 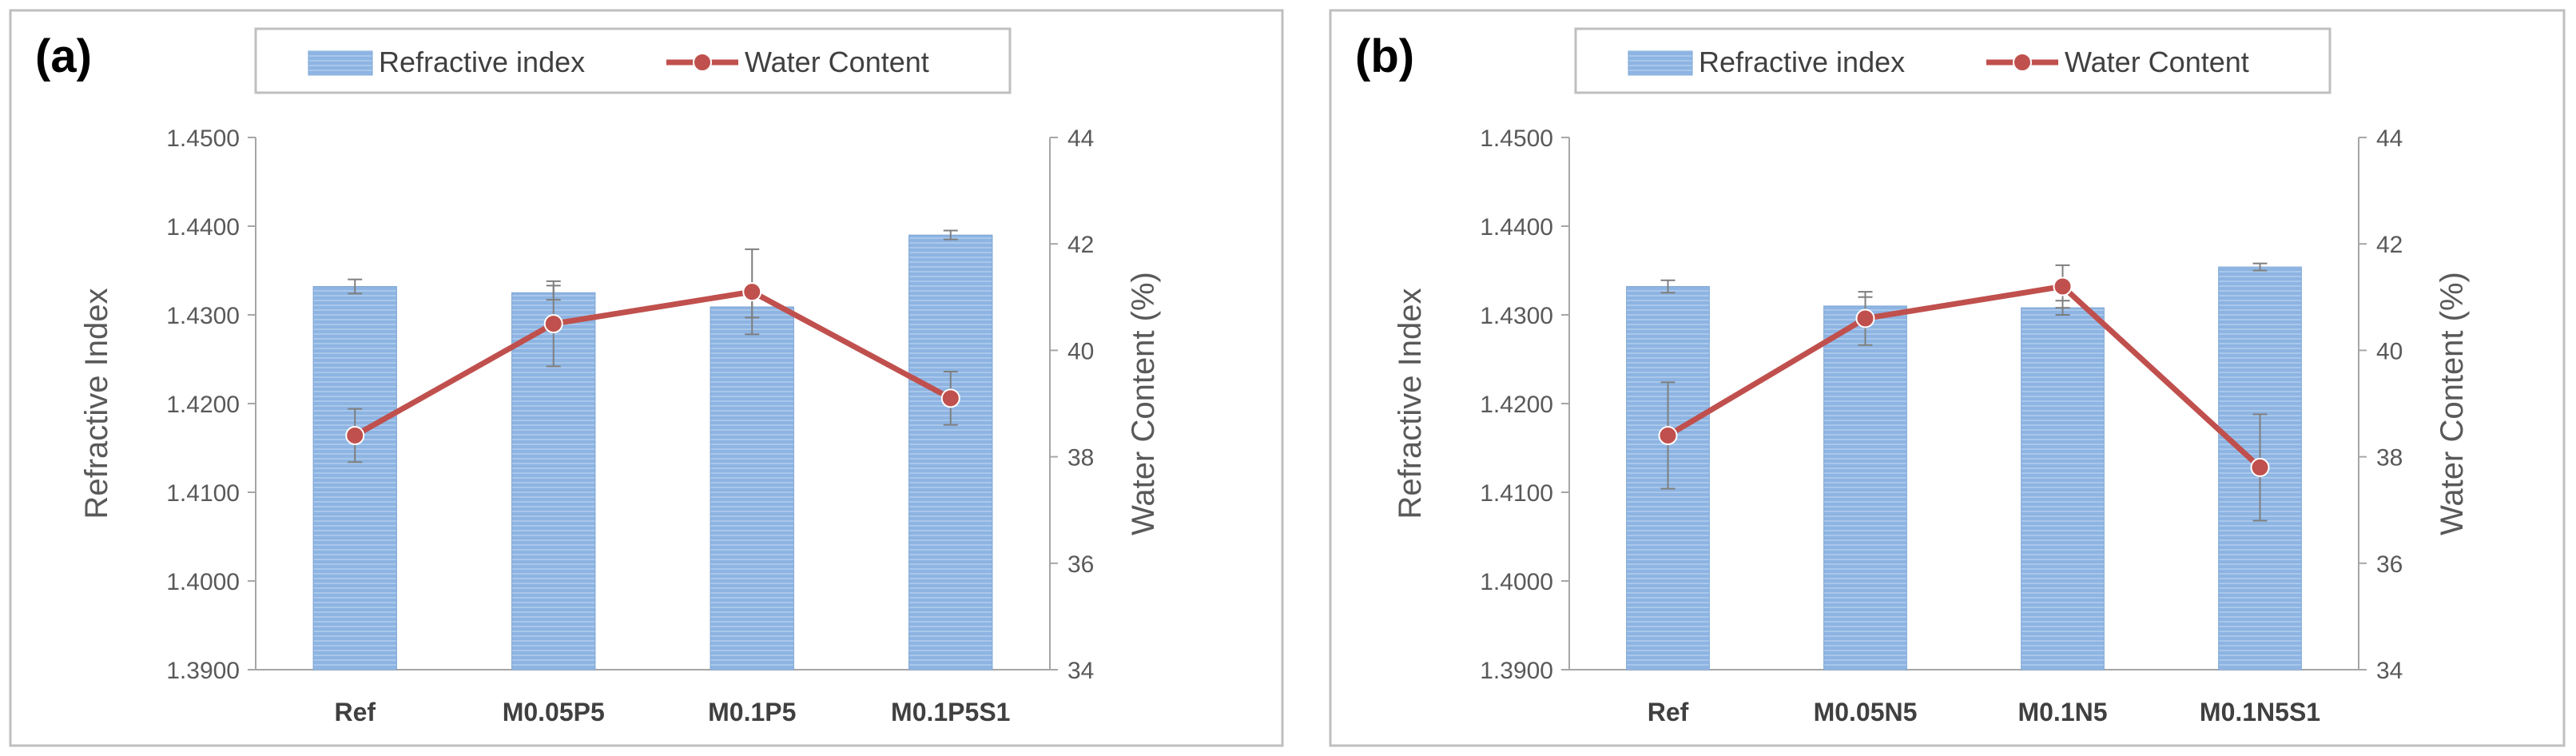 What do you see at coordinates (2062, 712) in the screenshot?
I see `x-tick-label: M0.1N5` at bounding box center [2062, 712].